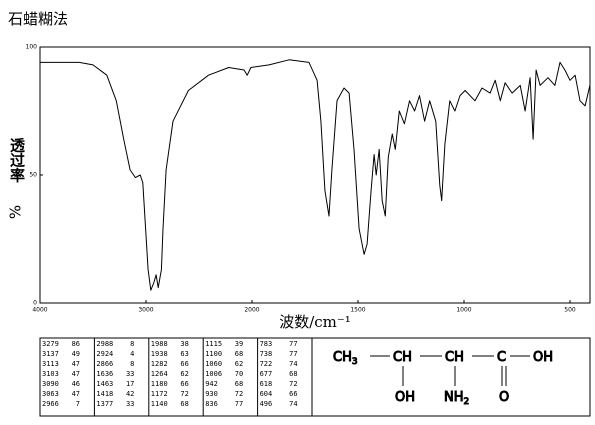 Image resolution: width=595 pixels, height=425 pixels. Describe the element at coordinates (145, 310) in the screenshot. I see `x-tick-label: 3000` at that location.